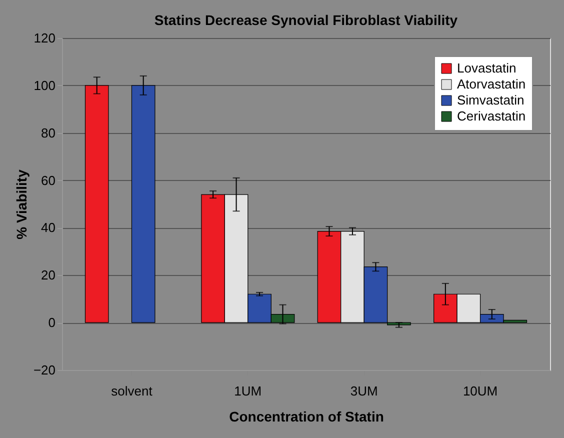 This screenshot has width=564, height=438. Describe the element at coordinates (490, 100) in the screenshot. I see `legend-label: Simvastatin` at that location.